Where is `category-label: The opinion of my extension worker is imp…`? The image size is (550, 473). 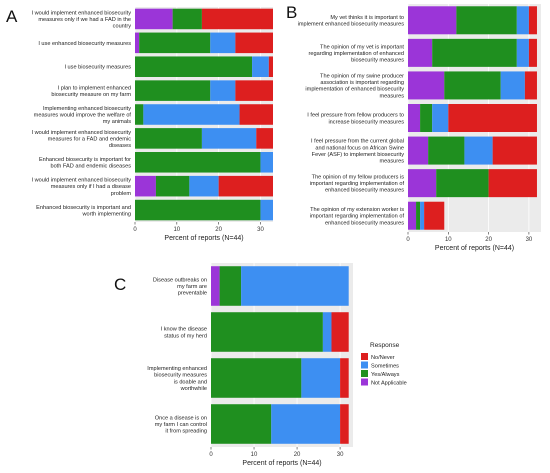 category-label: The opinion of my extension worker is imp… is located at coordinates (357, 216).